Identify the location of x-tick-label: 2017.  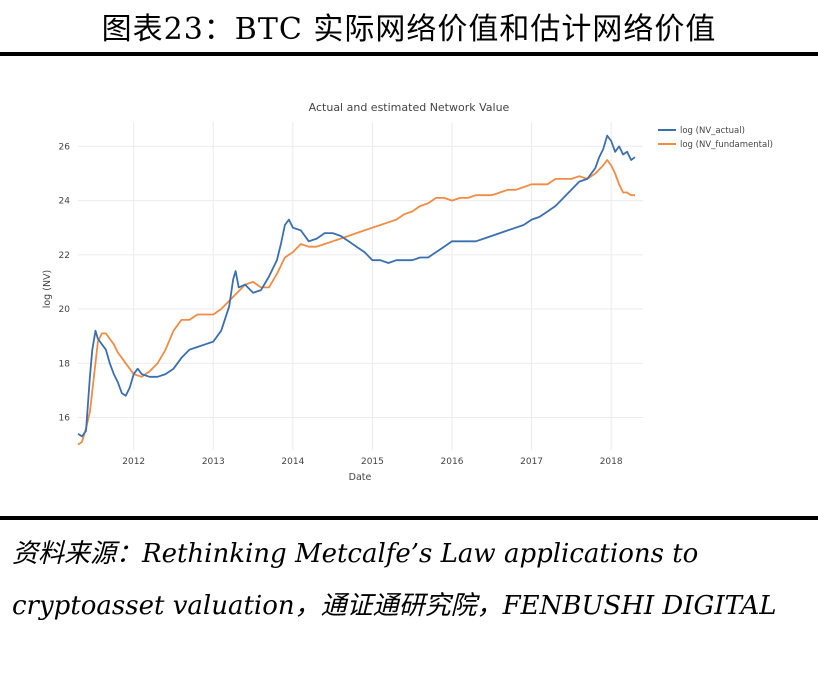
(531, 462).